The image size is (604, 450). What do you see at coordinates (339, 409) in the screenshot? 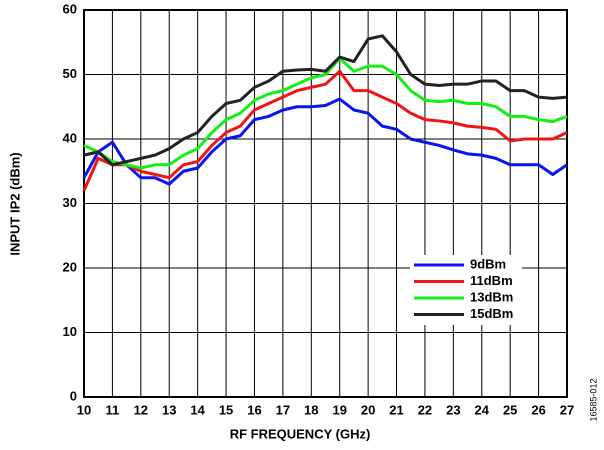
I see `x-tick-label: 19` at bounding box center [339, 409].